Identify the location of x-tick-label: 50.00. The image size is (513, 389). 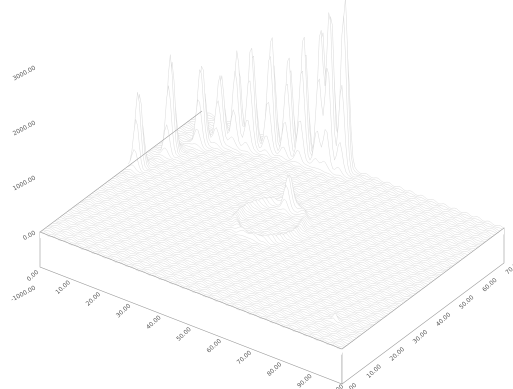
(184, 334).